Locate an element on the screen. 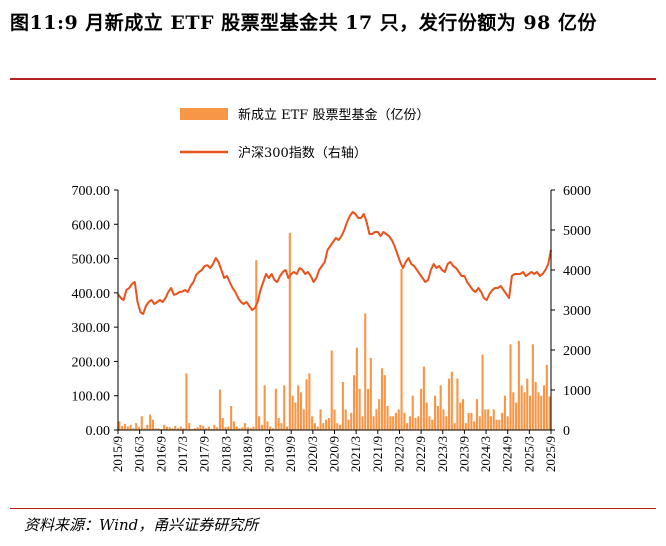 This screenshot has width=666, height=546. left-tick-label: 0.00 is located at coordinates (98, 431).